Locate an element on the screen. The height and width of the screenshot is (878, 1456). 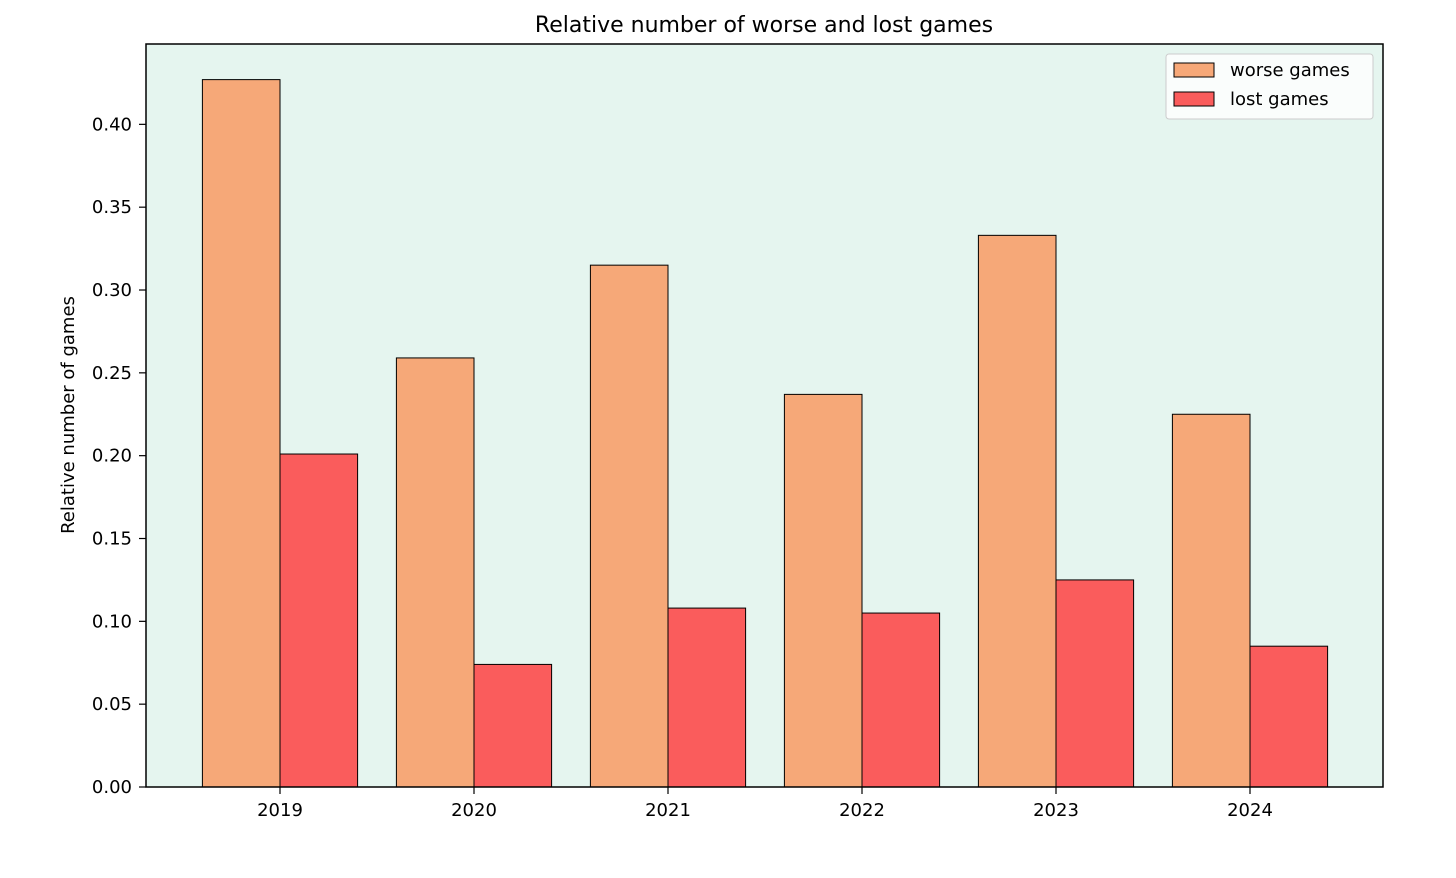
y-tick-label: 0.35 is located at coordinates (112, 207).